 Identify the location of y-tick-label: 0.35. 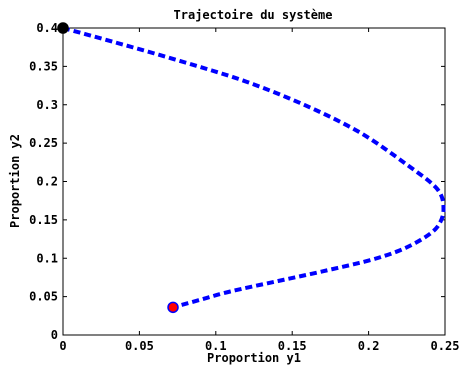
(43, 66).